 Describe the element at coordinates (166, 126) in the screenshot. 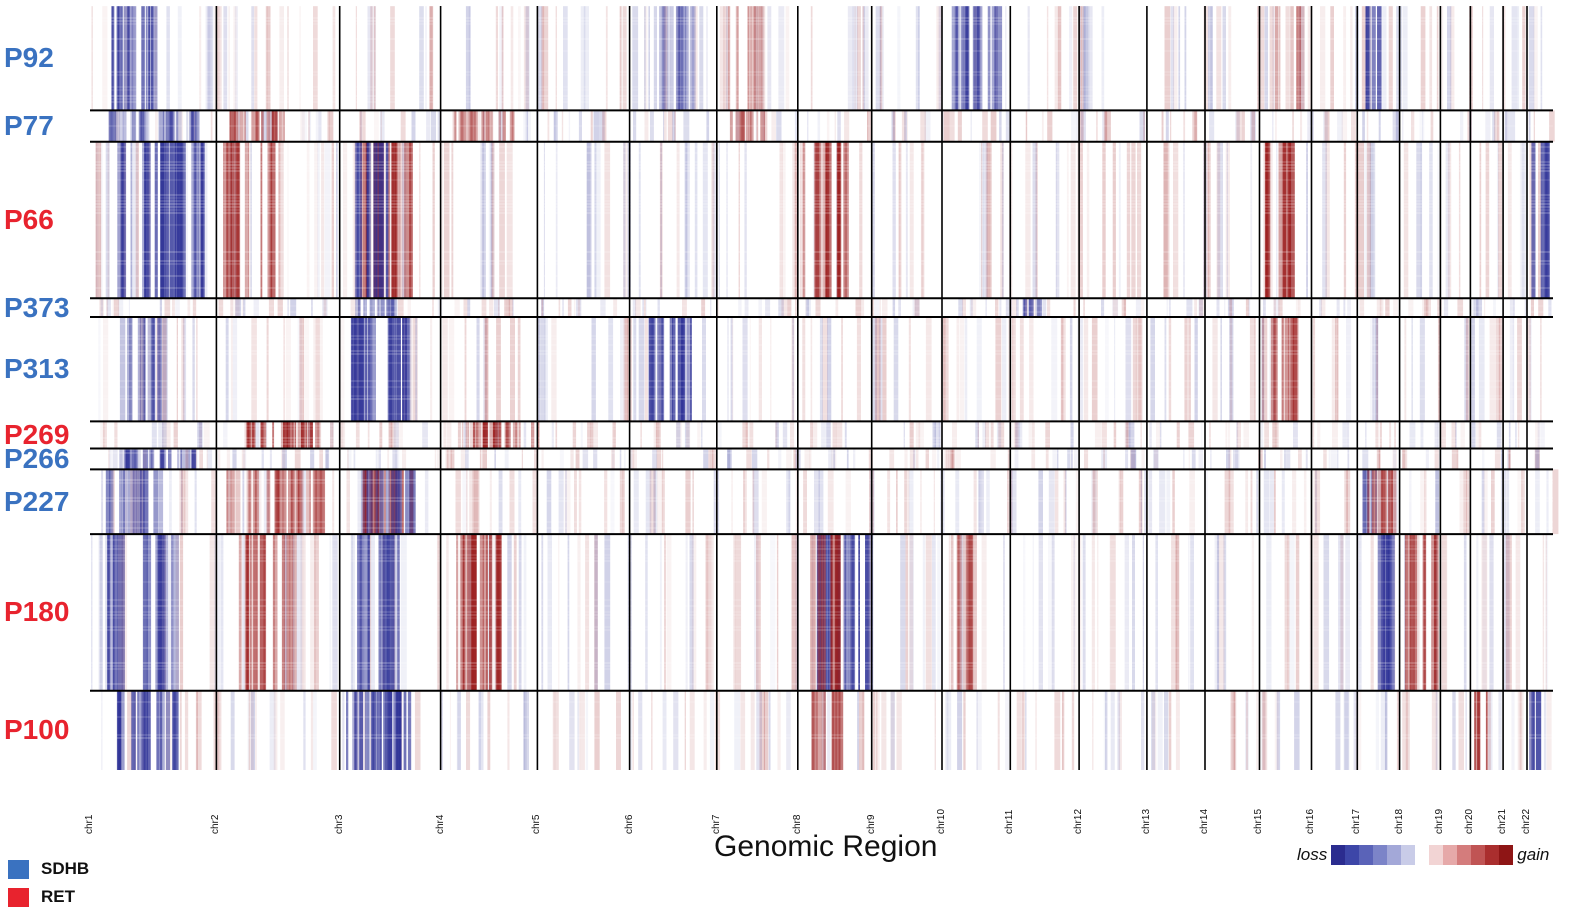

I see `cnv-event-P77-chr1` at that location.